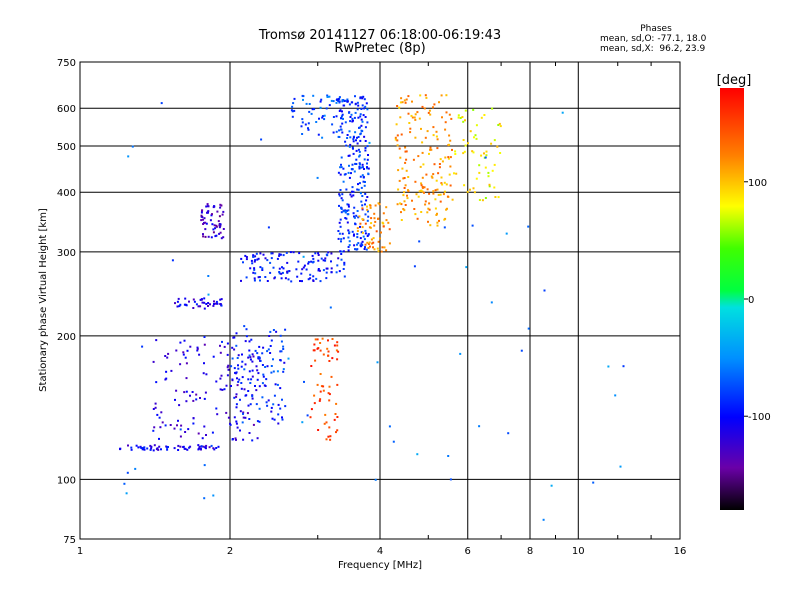  Describe the element at coordinates (759, 417) in the screenshot. I see `colorbar-tick-label: -100` at that location.